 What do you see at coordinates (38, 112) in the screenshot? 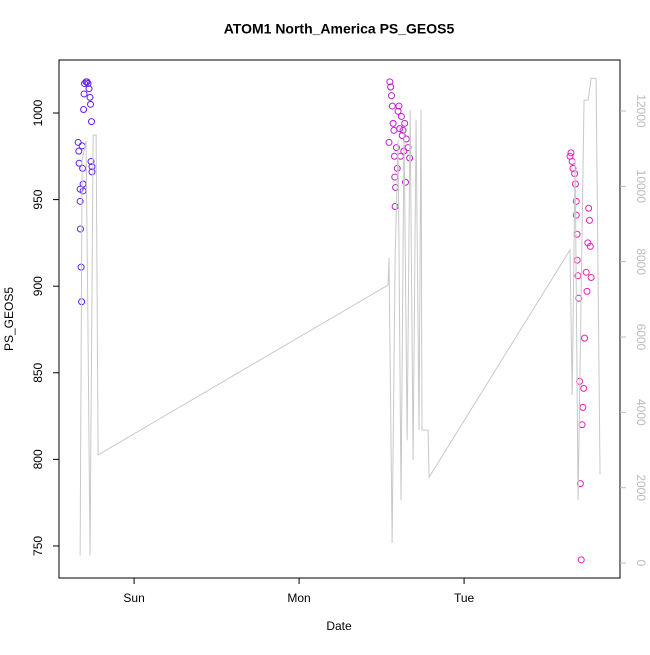
I see `y-tick-label: 1000` at bounding box center [38, 112].